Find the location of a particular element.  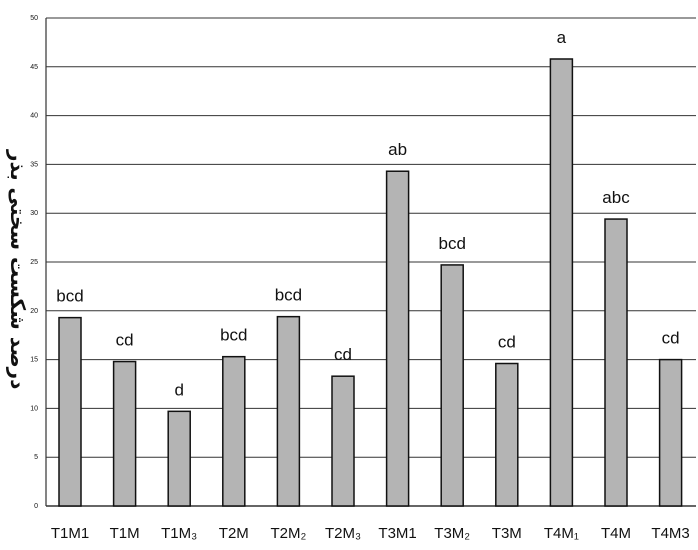

x-tick-label: T2M₂ is located at coordinates (288, 533).